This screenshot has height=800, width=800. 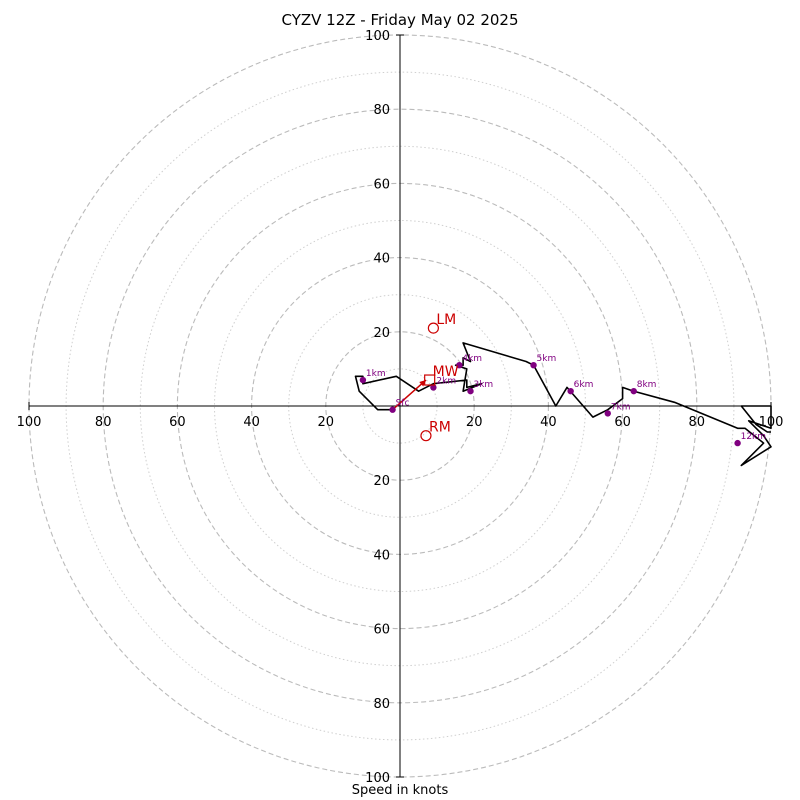 What do you see at coordinates (470, 391) in the screenshot?
I see `height-marker-3km` at bounding box center [470, 391].